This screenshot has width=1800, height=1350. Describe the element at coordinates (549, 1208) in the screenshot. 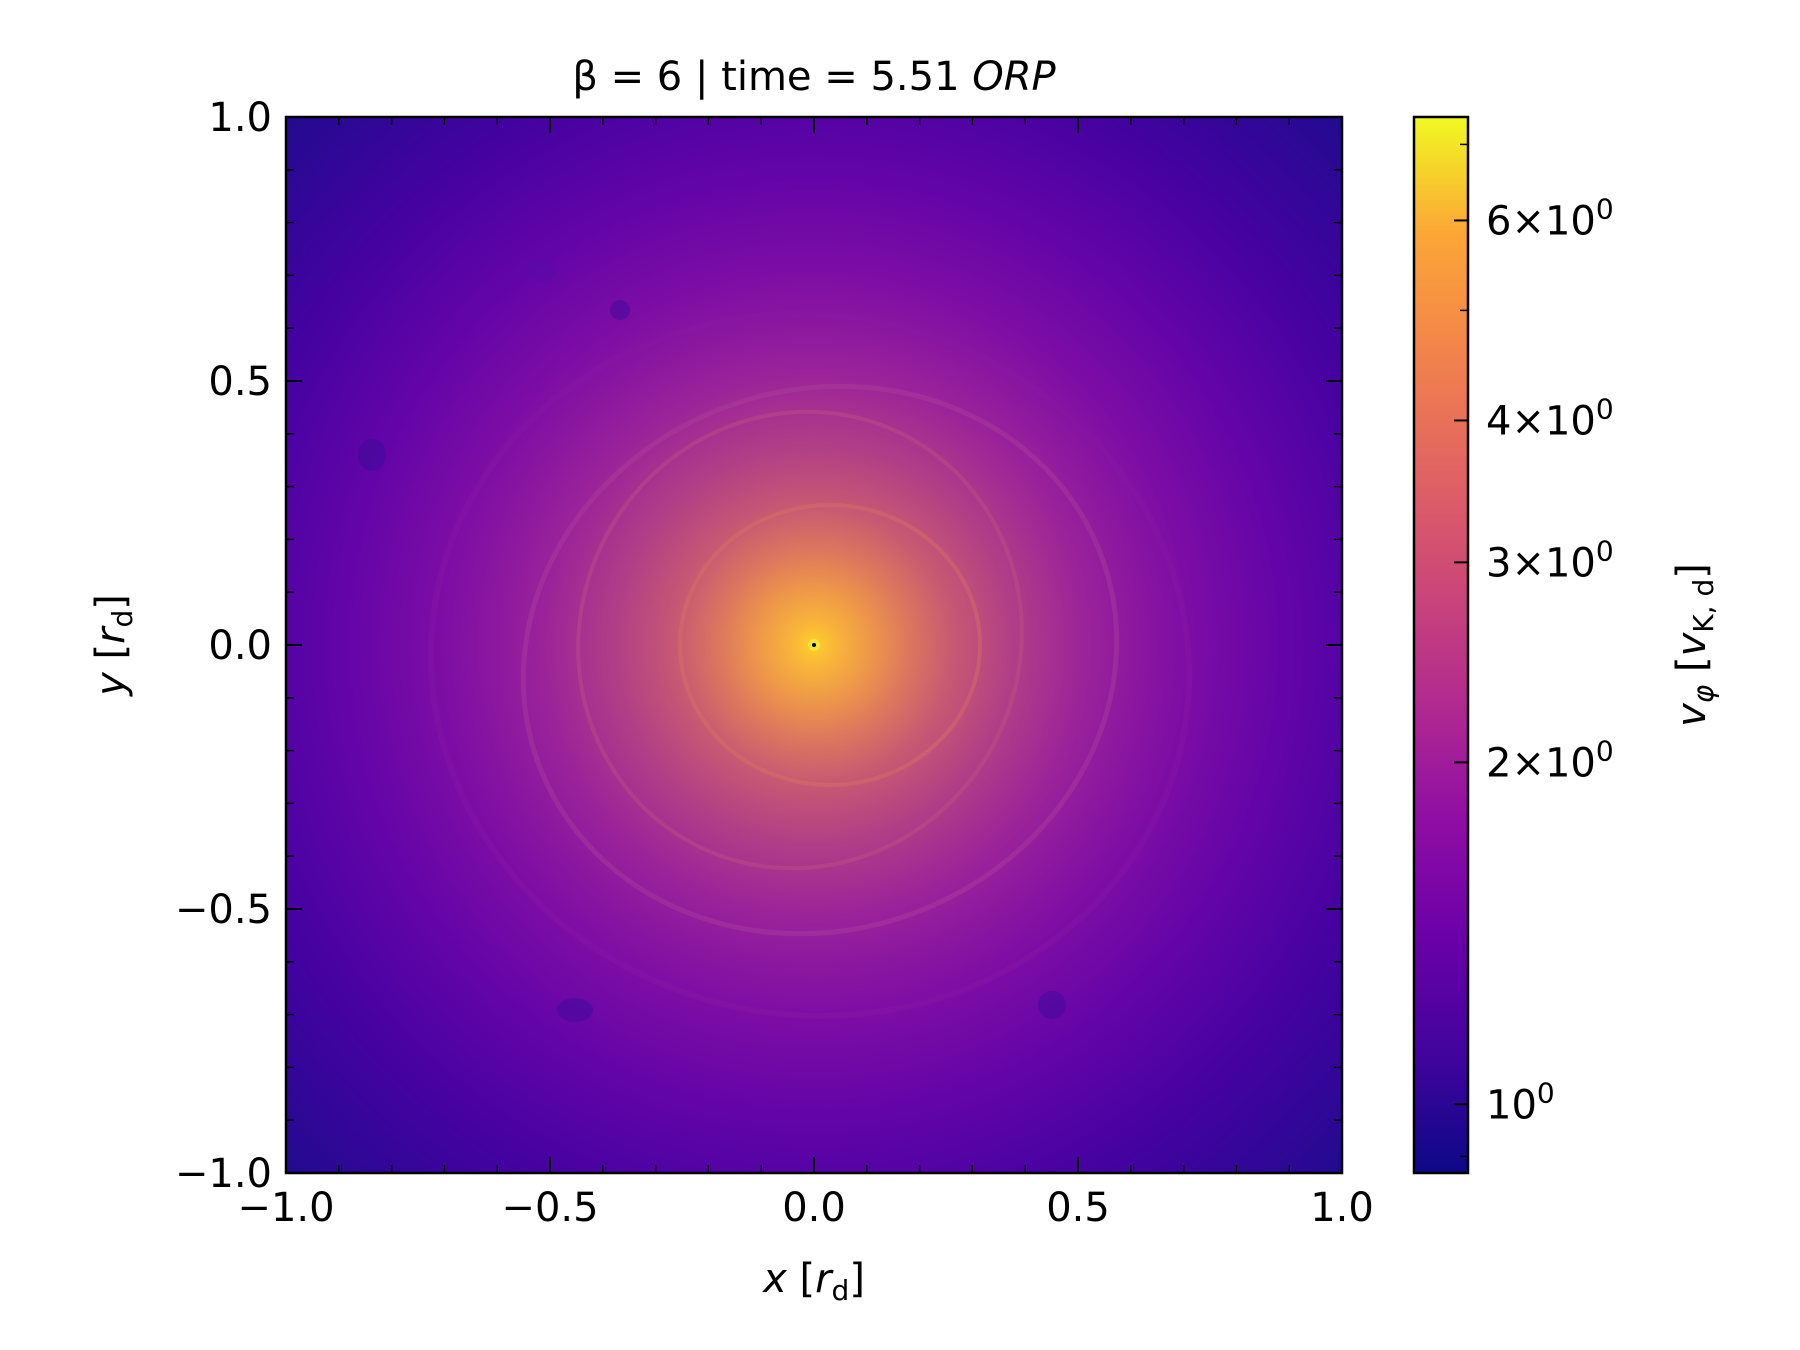

I see `x-tick-label: −0.5` at that location.